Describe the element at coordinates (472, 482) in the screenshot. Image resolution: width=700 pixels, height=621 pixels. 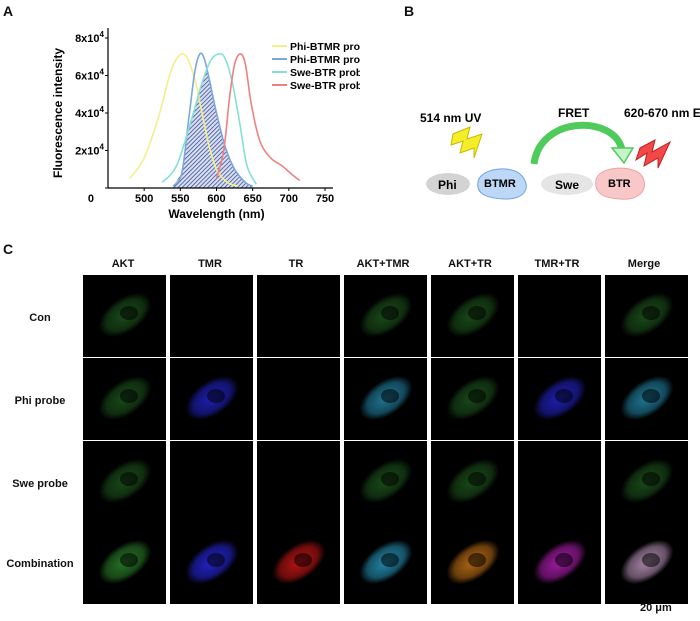
I see `micrograph-swe-probe-akt-tr` at that location.